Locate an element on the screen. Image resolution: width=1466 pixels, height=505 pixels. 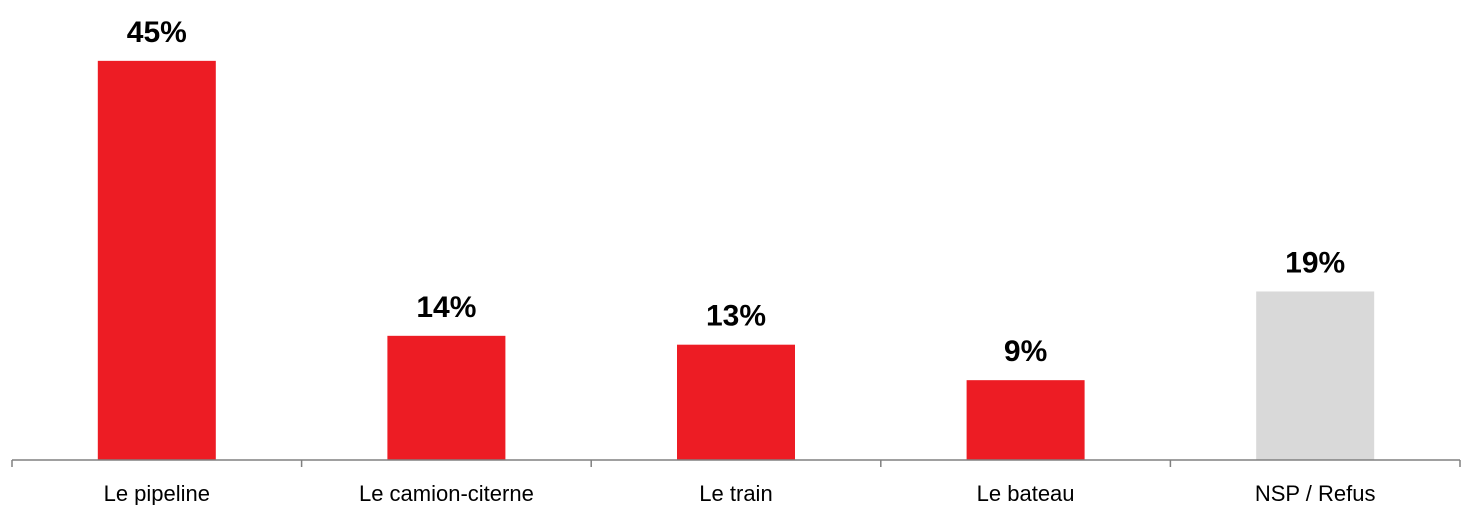
category-label-1: Le camion-citerne is located at coordinates (446, 493).